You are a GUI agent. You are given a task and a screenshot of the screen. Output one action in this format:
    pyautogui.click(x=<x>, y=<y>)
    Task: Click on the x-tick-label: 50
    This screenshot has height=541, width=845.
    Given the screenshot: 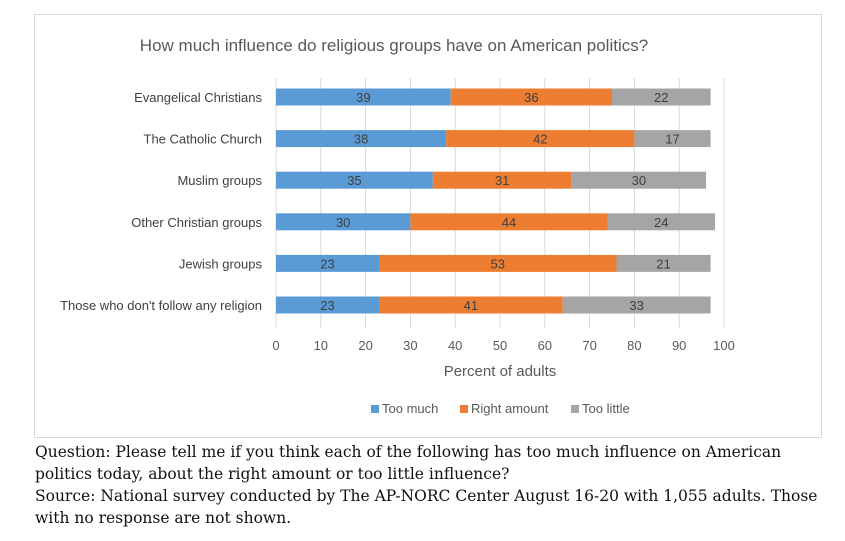 What is the action you would take?
    pyautogui.click(x=500, y=345)
    